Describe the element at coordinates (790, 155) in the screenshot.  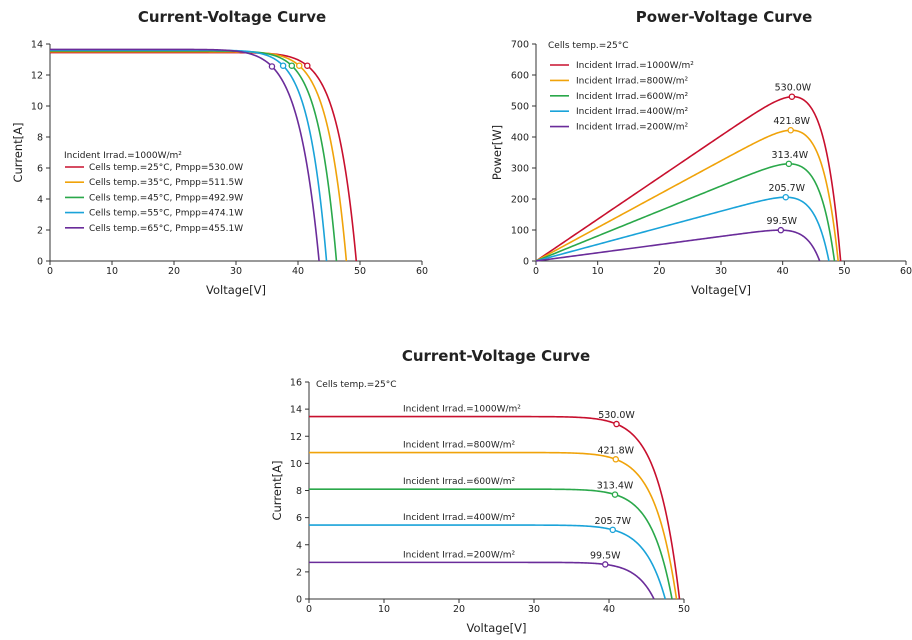
I see `peak-label-3: 313.4W` at that location.